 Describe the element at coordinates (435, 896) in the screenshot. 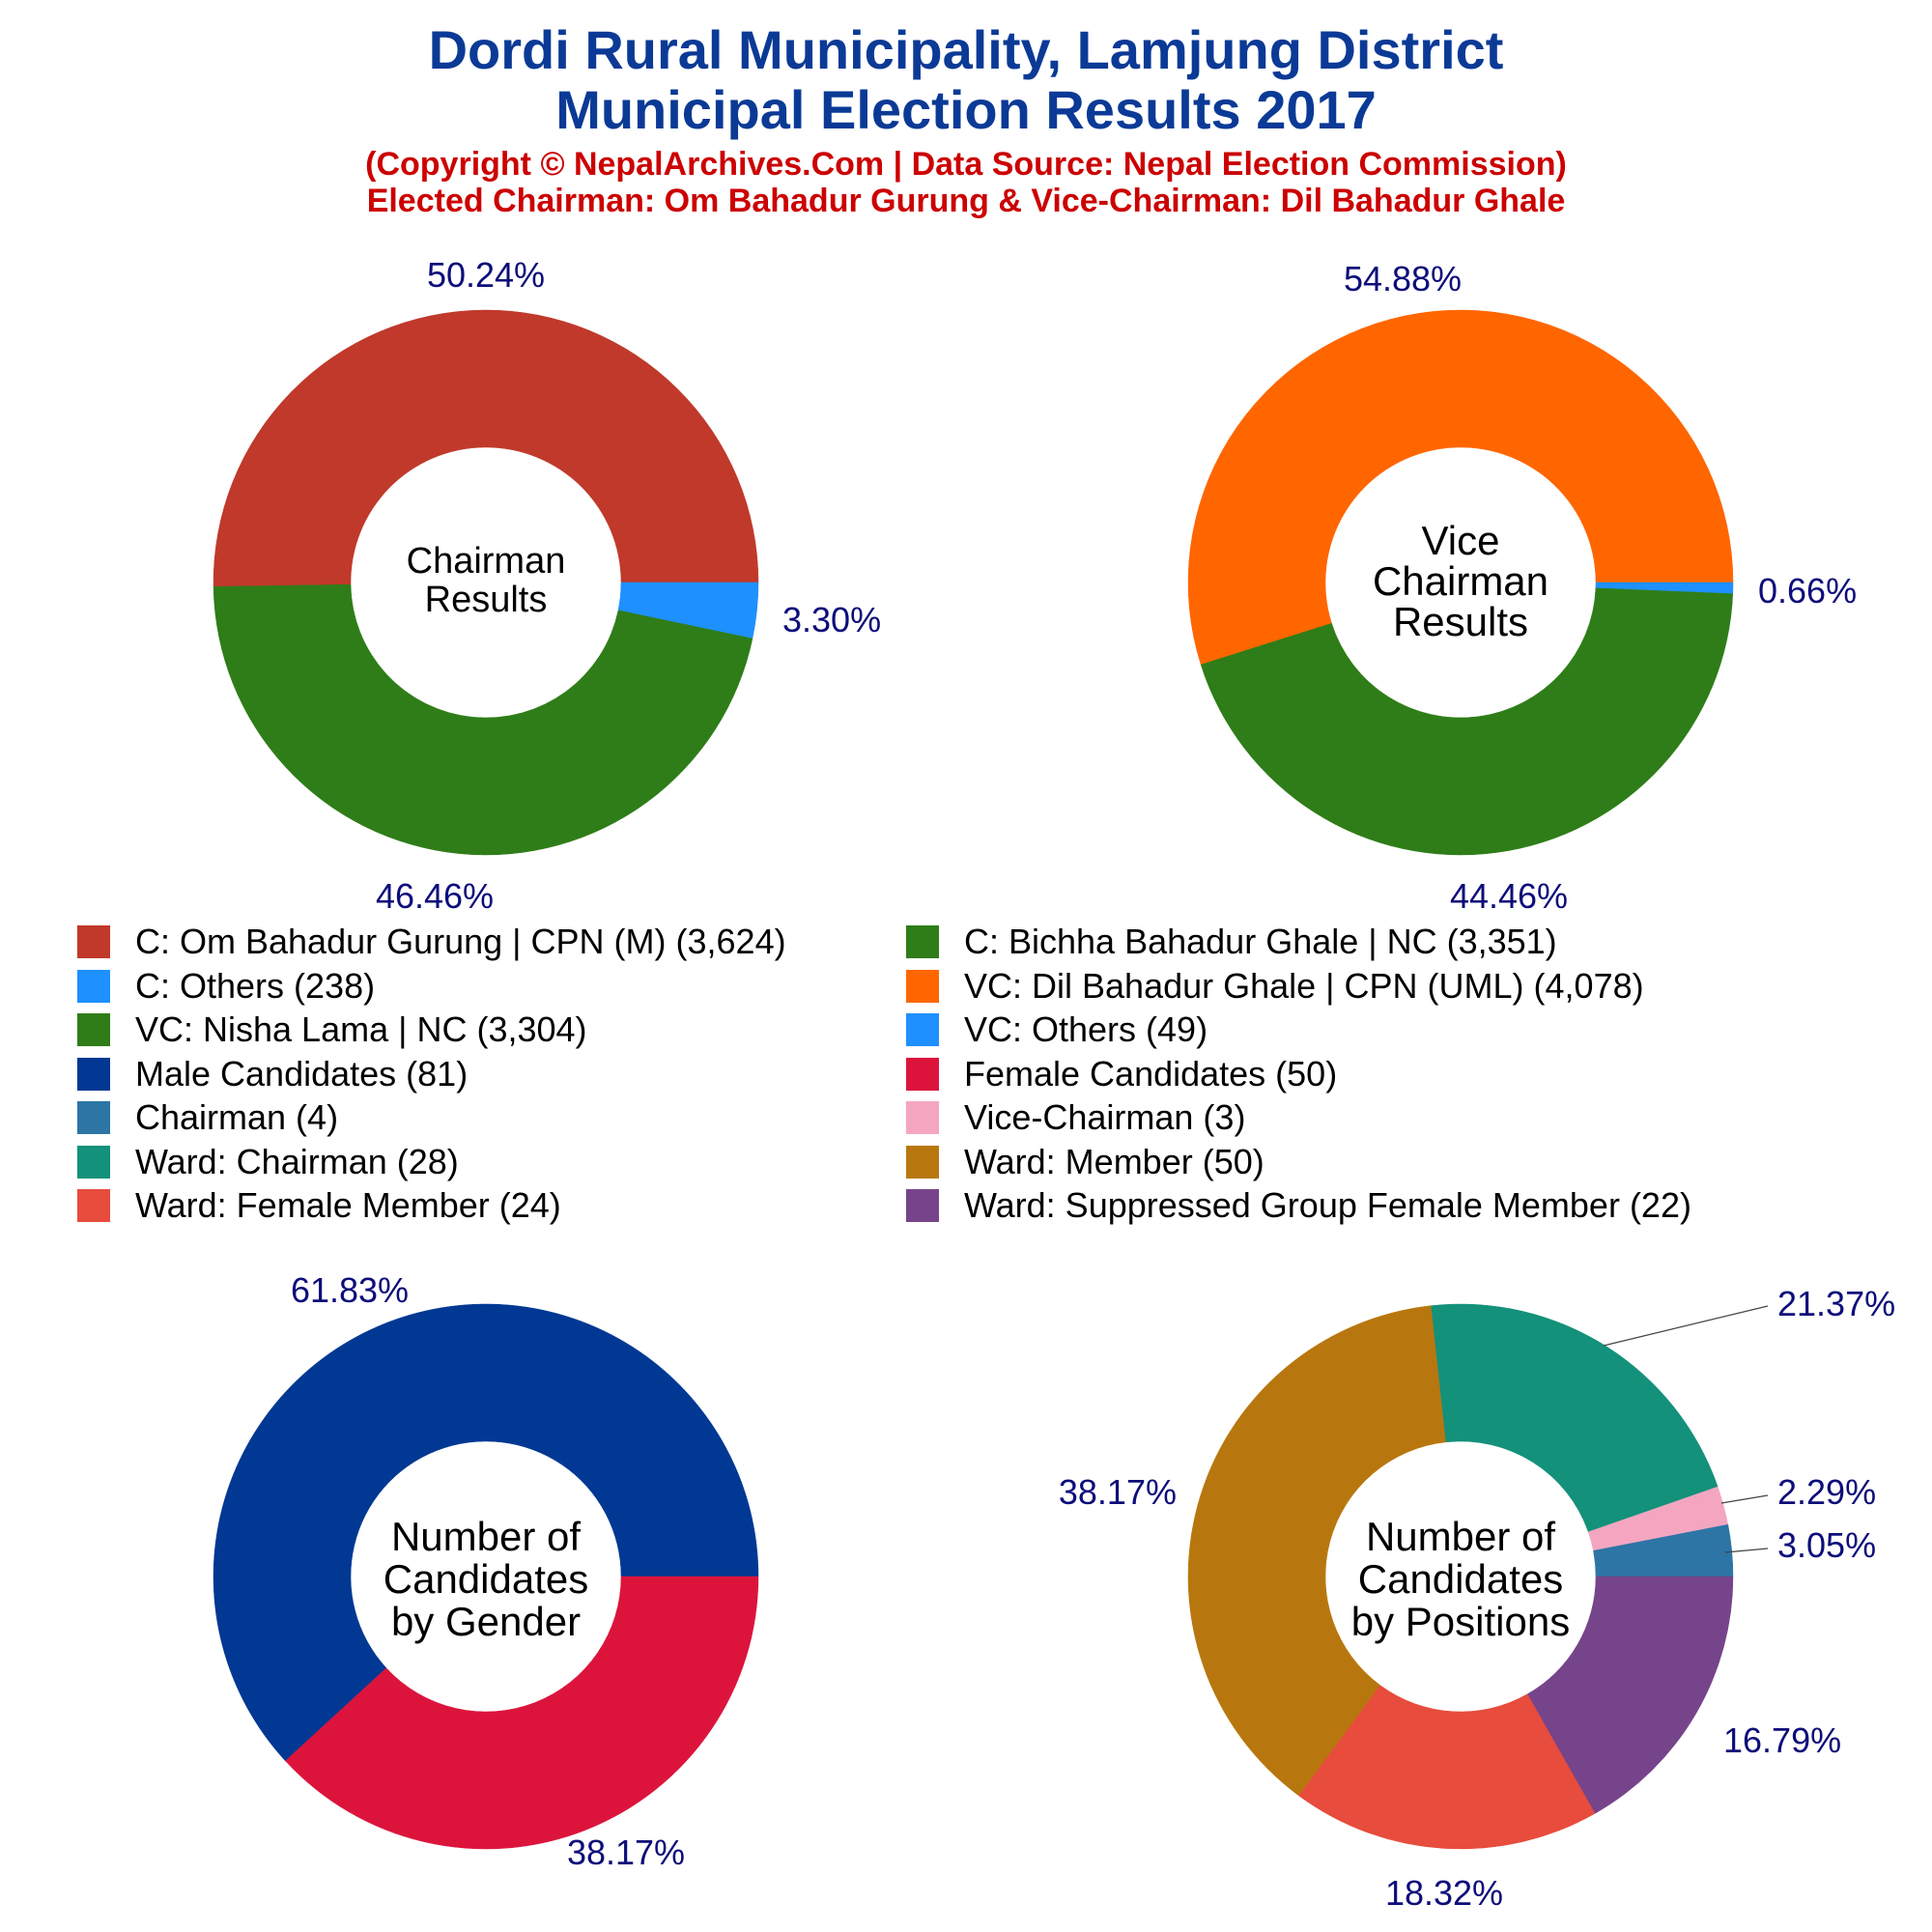

I see `slice-percent-label: 46.46%` at that location.